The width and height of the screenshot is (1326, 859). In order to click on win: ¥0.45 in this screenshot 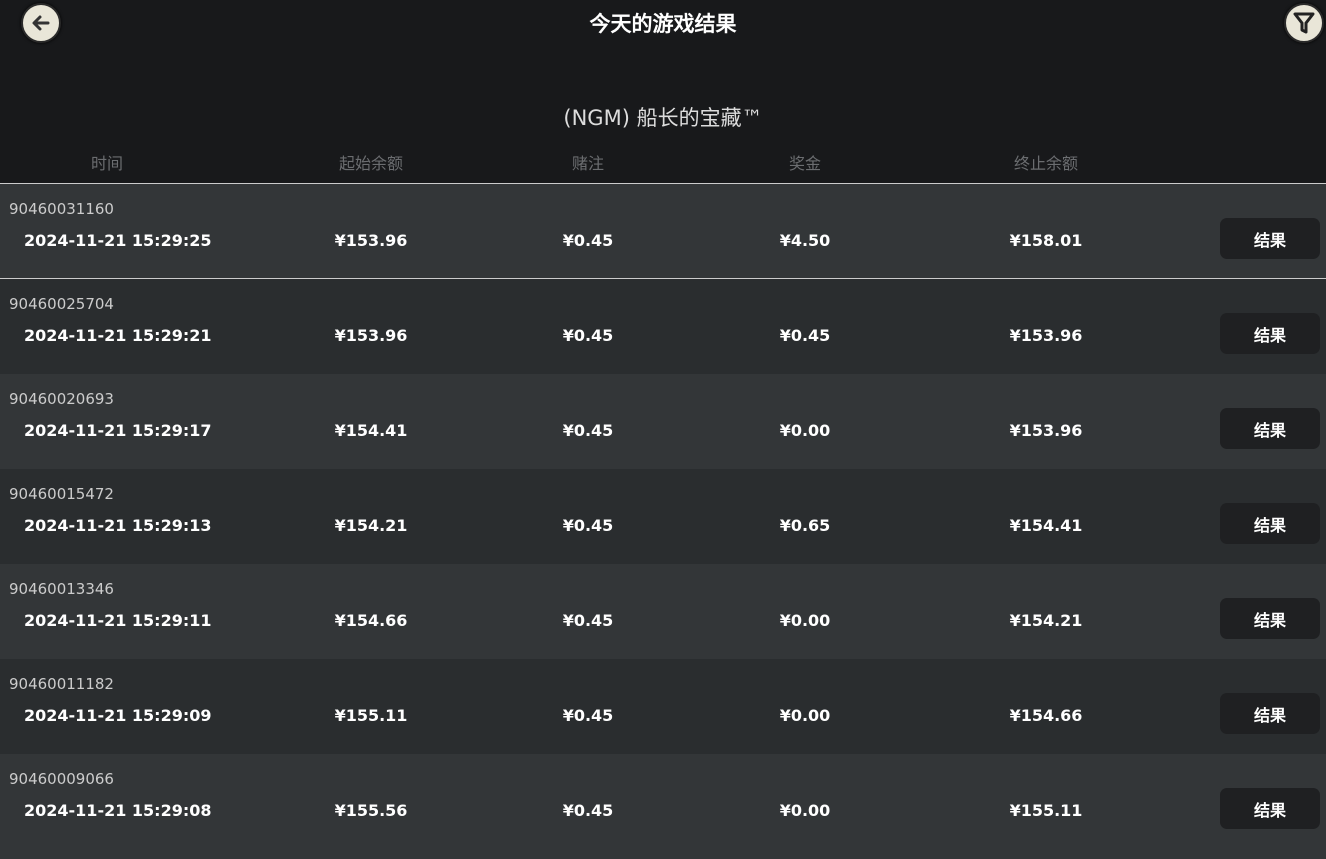, I will do `click(805, 335)`.